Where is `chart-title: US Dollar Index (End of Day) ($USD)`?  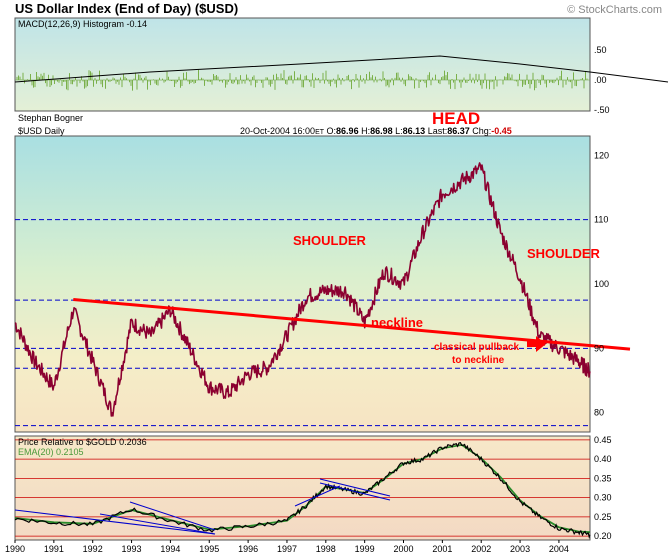
chart-title: US Dollar Index (End of Day) ($USD) is located at coordinates (127, 8).